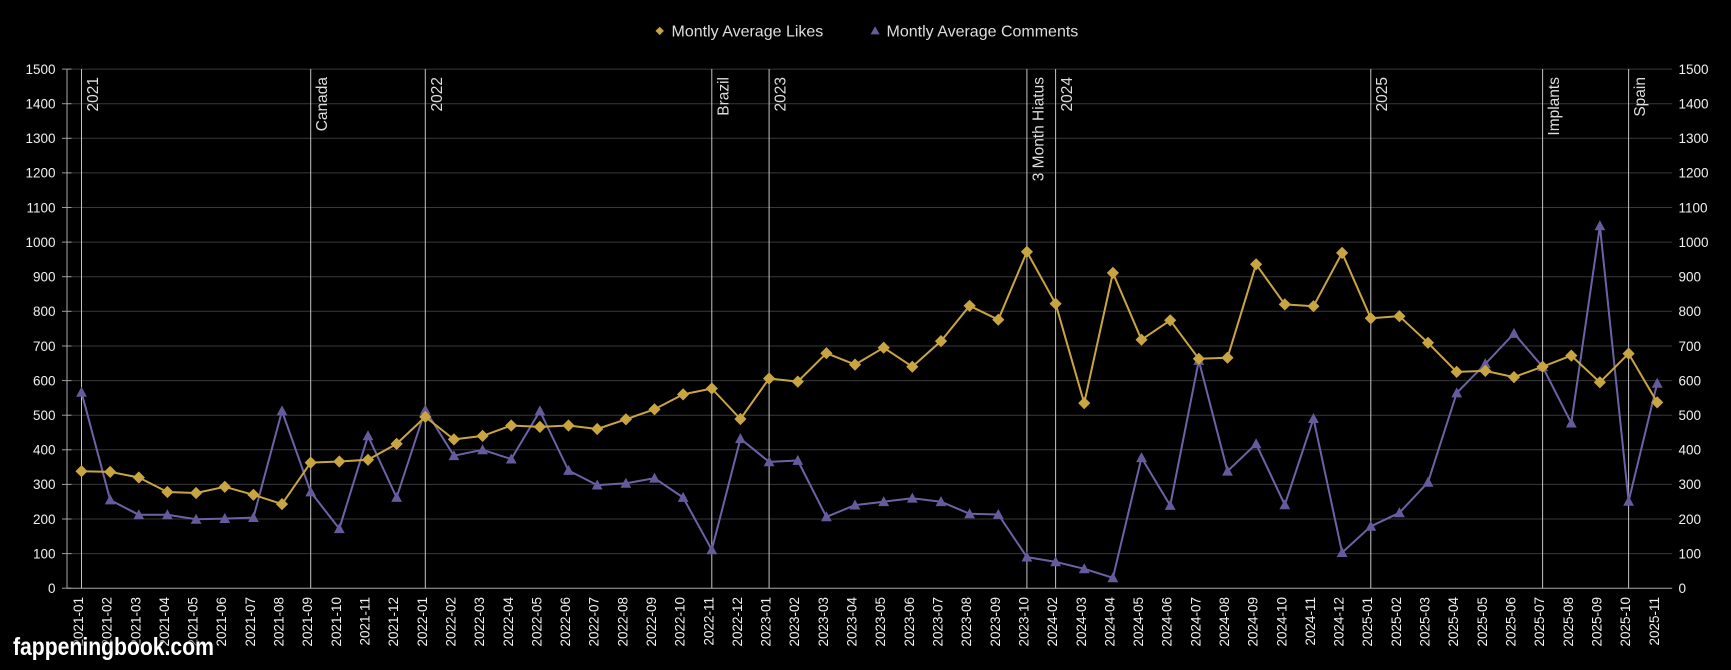 Image resolution: width=1731 pixels, height=670 pixels. I want to click on svg-text: 2022-07, so click(594, 622).